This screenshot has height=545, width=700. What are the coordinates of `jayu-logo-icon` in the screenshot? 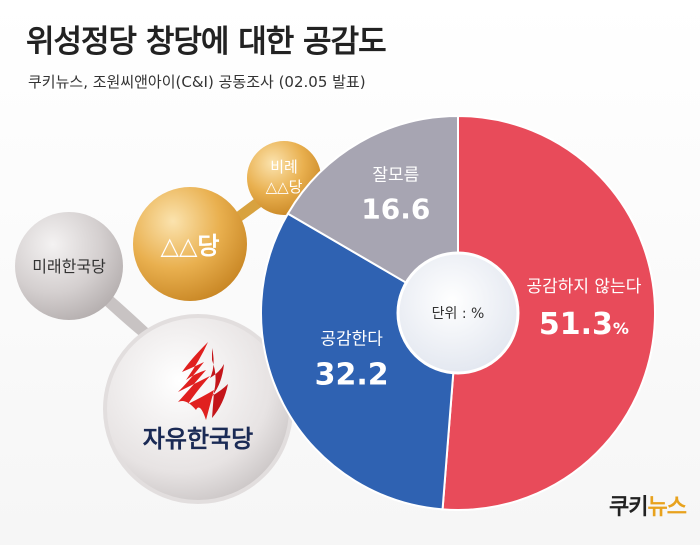 It's located at (203, 381).